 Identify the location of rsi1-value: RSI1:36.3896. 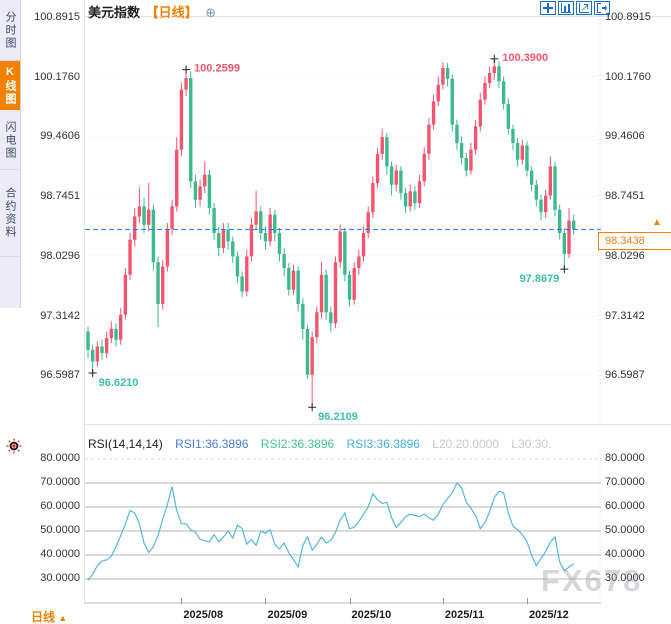
(212, 444).